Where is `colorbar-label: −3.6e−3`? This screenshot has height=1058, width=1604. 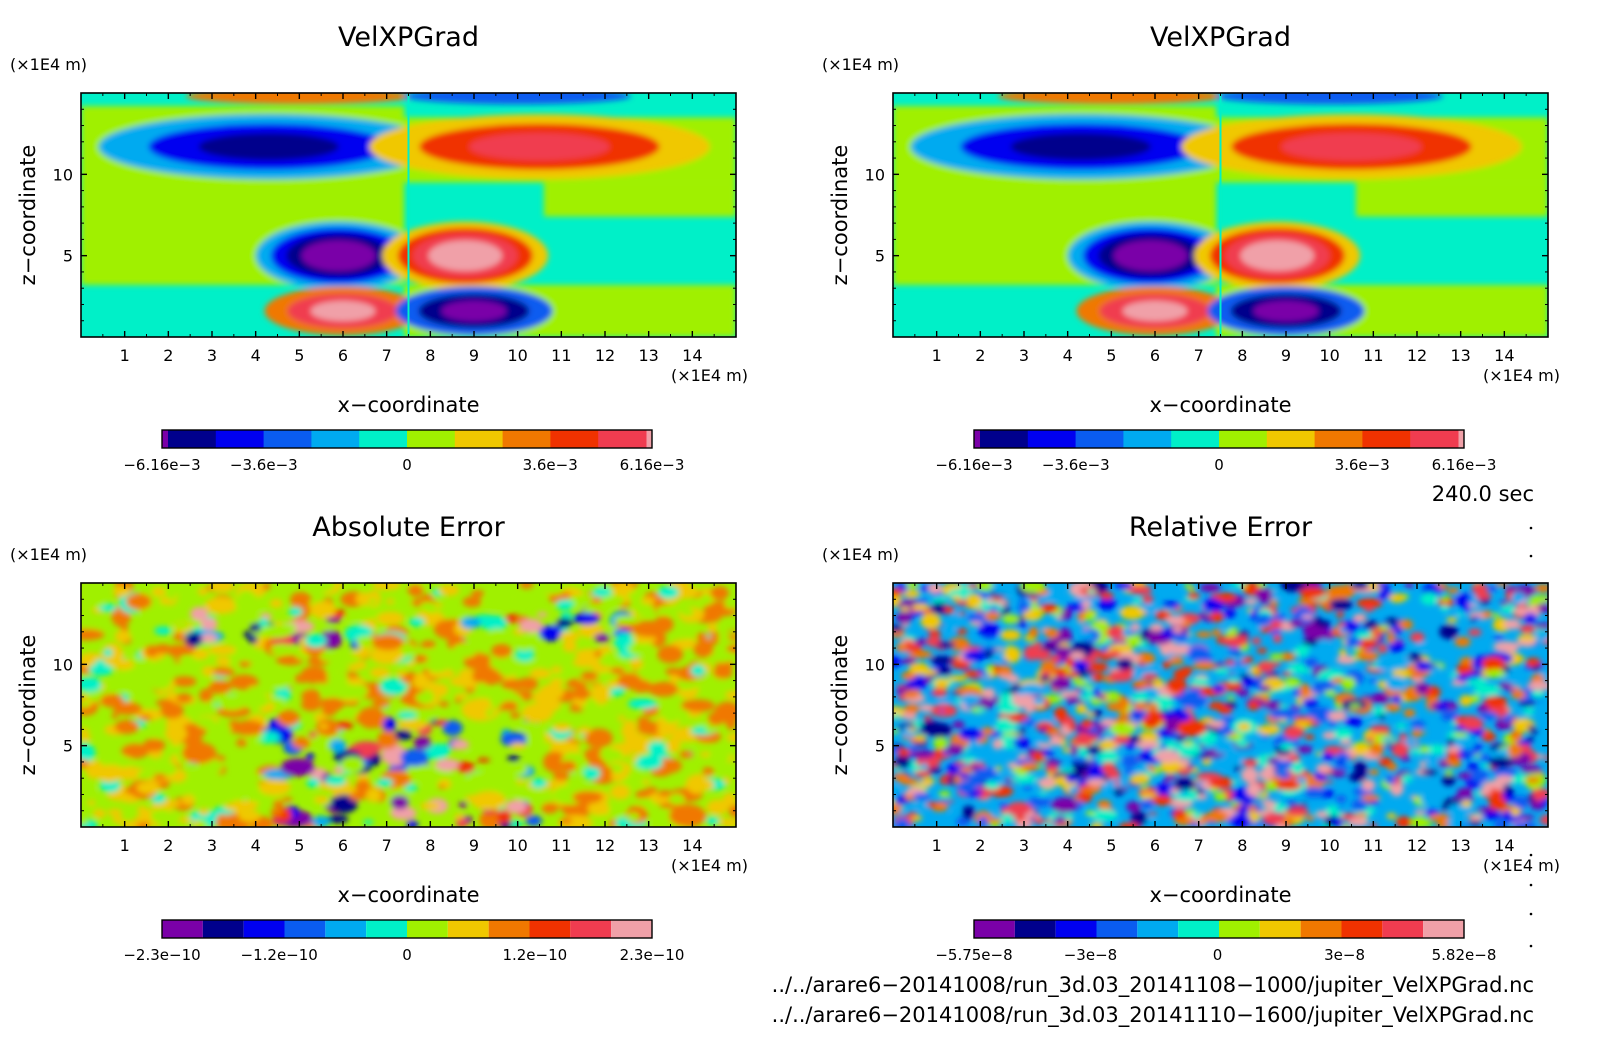 colorbar-label: −3.6e−3 is located at coordinates (264, 465).